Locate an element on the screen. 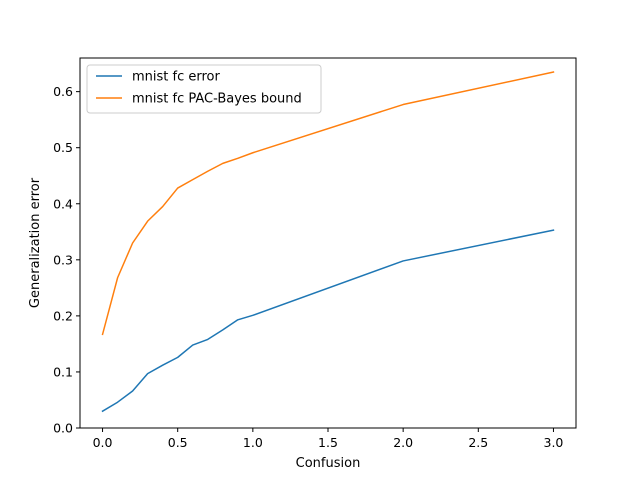 The image size is (640, 480). y-tick-label: 0.0 is located at coordinates (63, 428).